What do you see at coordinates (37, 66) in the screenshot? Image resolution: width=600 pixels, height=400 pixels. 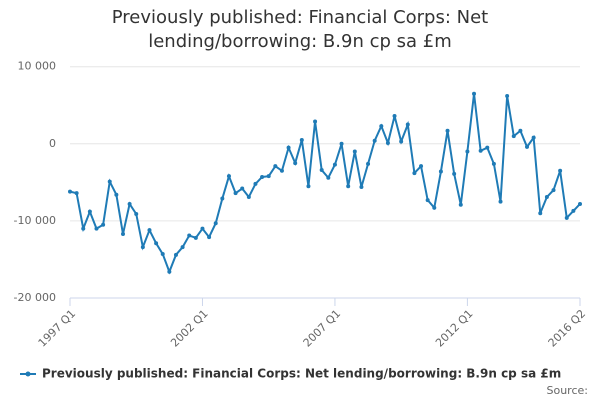 I see `y-tick-label: 10 000` at bounding box center [37, 66].